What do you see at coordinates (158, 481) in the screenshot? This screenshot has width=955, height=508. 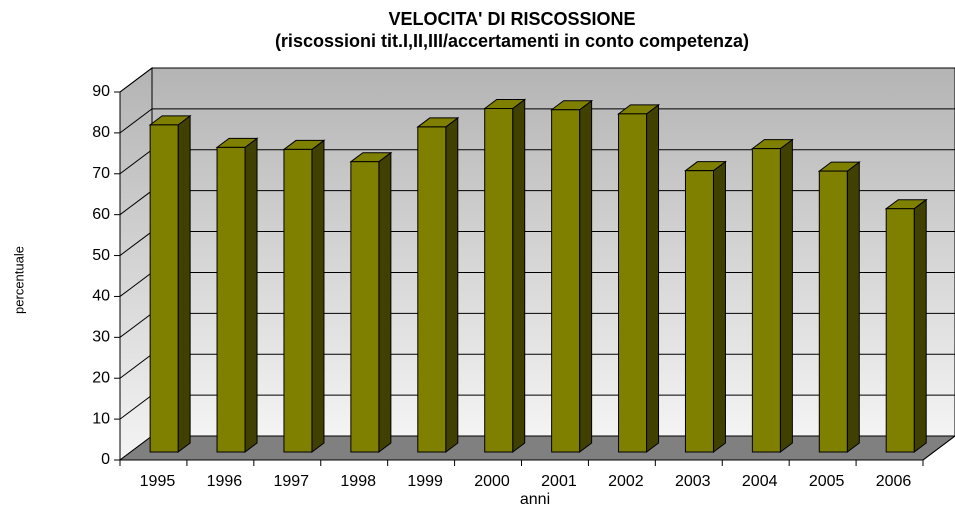 I see `x-tick-label: 1995` at bounding box center [158, 481].